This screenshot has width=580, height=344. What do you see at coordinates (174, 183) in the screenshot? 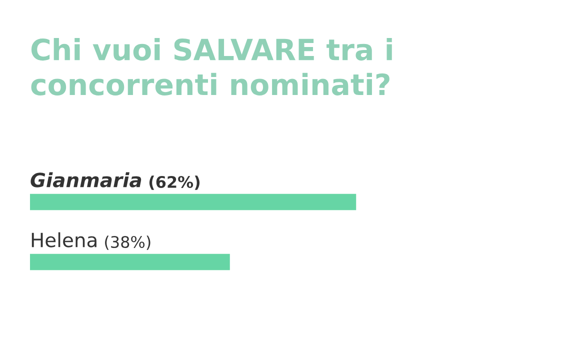
I see `data-label: (62%)` at bounding box center [174, 183].